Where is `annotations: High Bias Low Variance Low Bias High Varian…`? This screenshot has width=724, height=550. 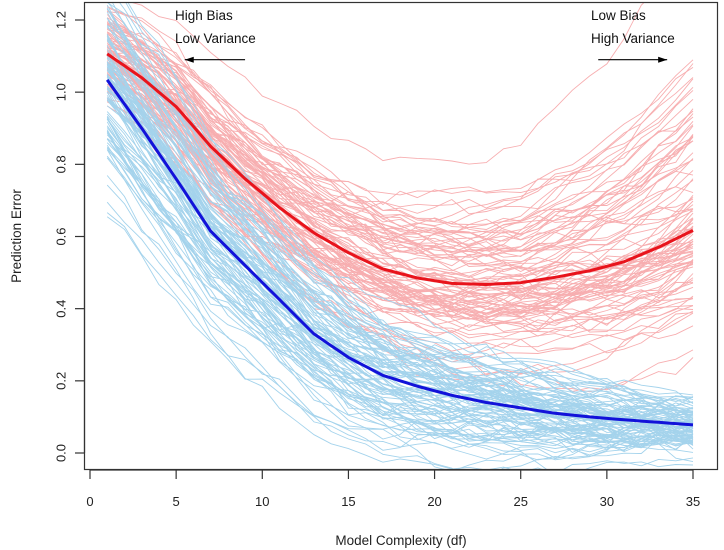
annotations: High Bias Low Variance Low Bias High Varian… is located at coordinates (425, 35).